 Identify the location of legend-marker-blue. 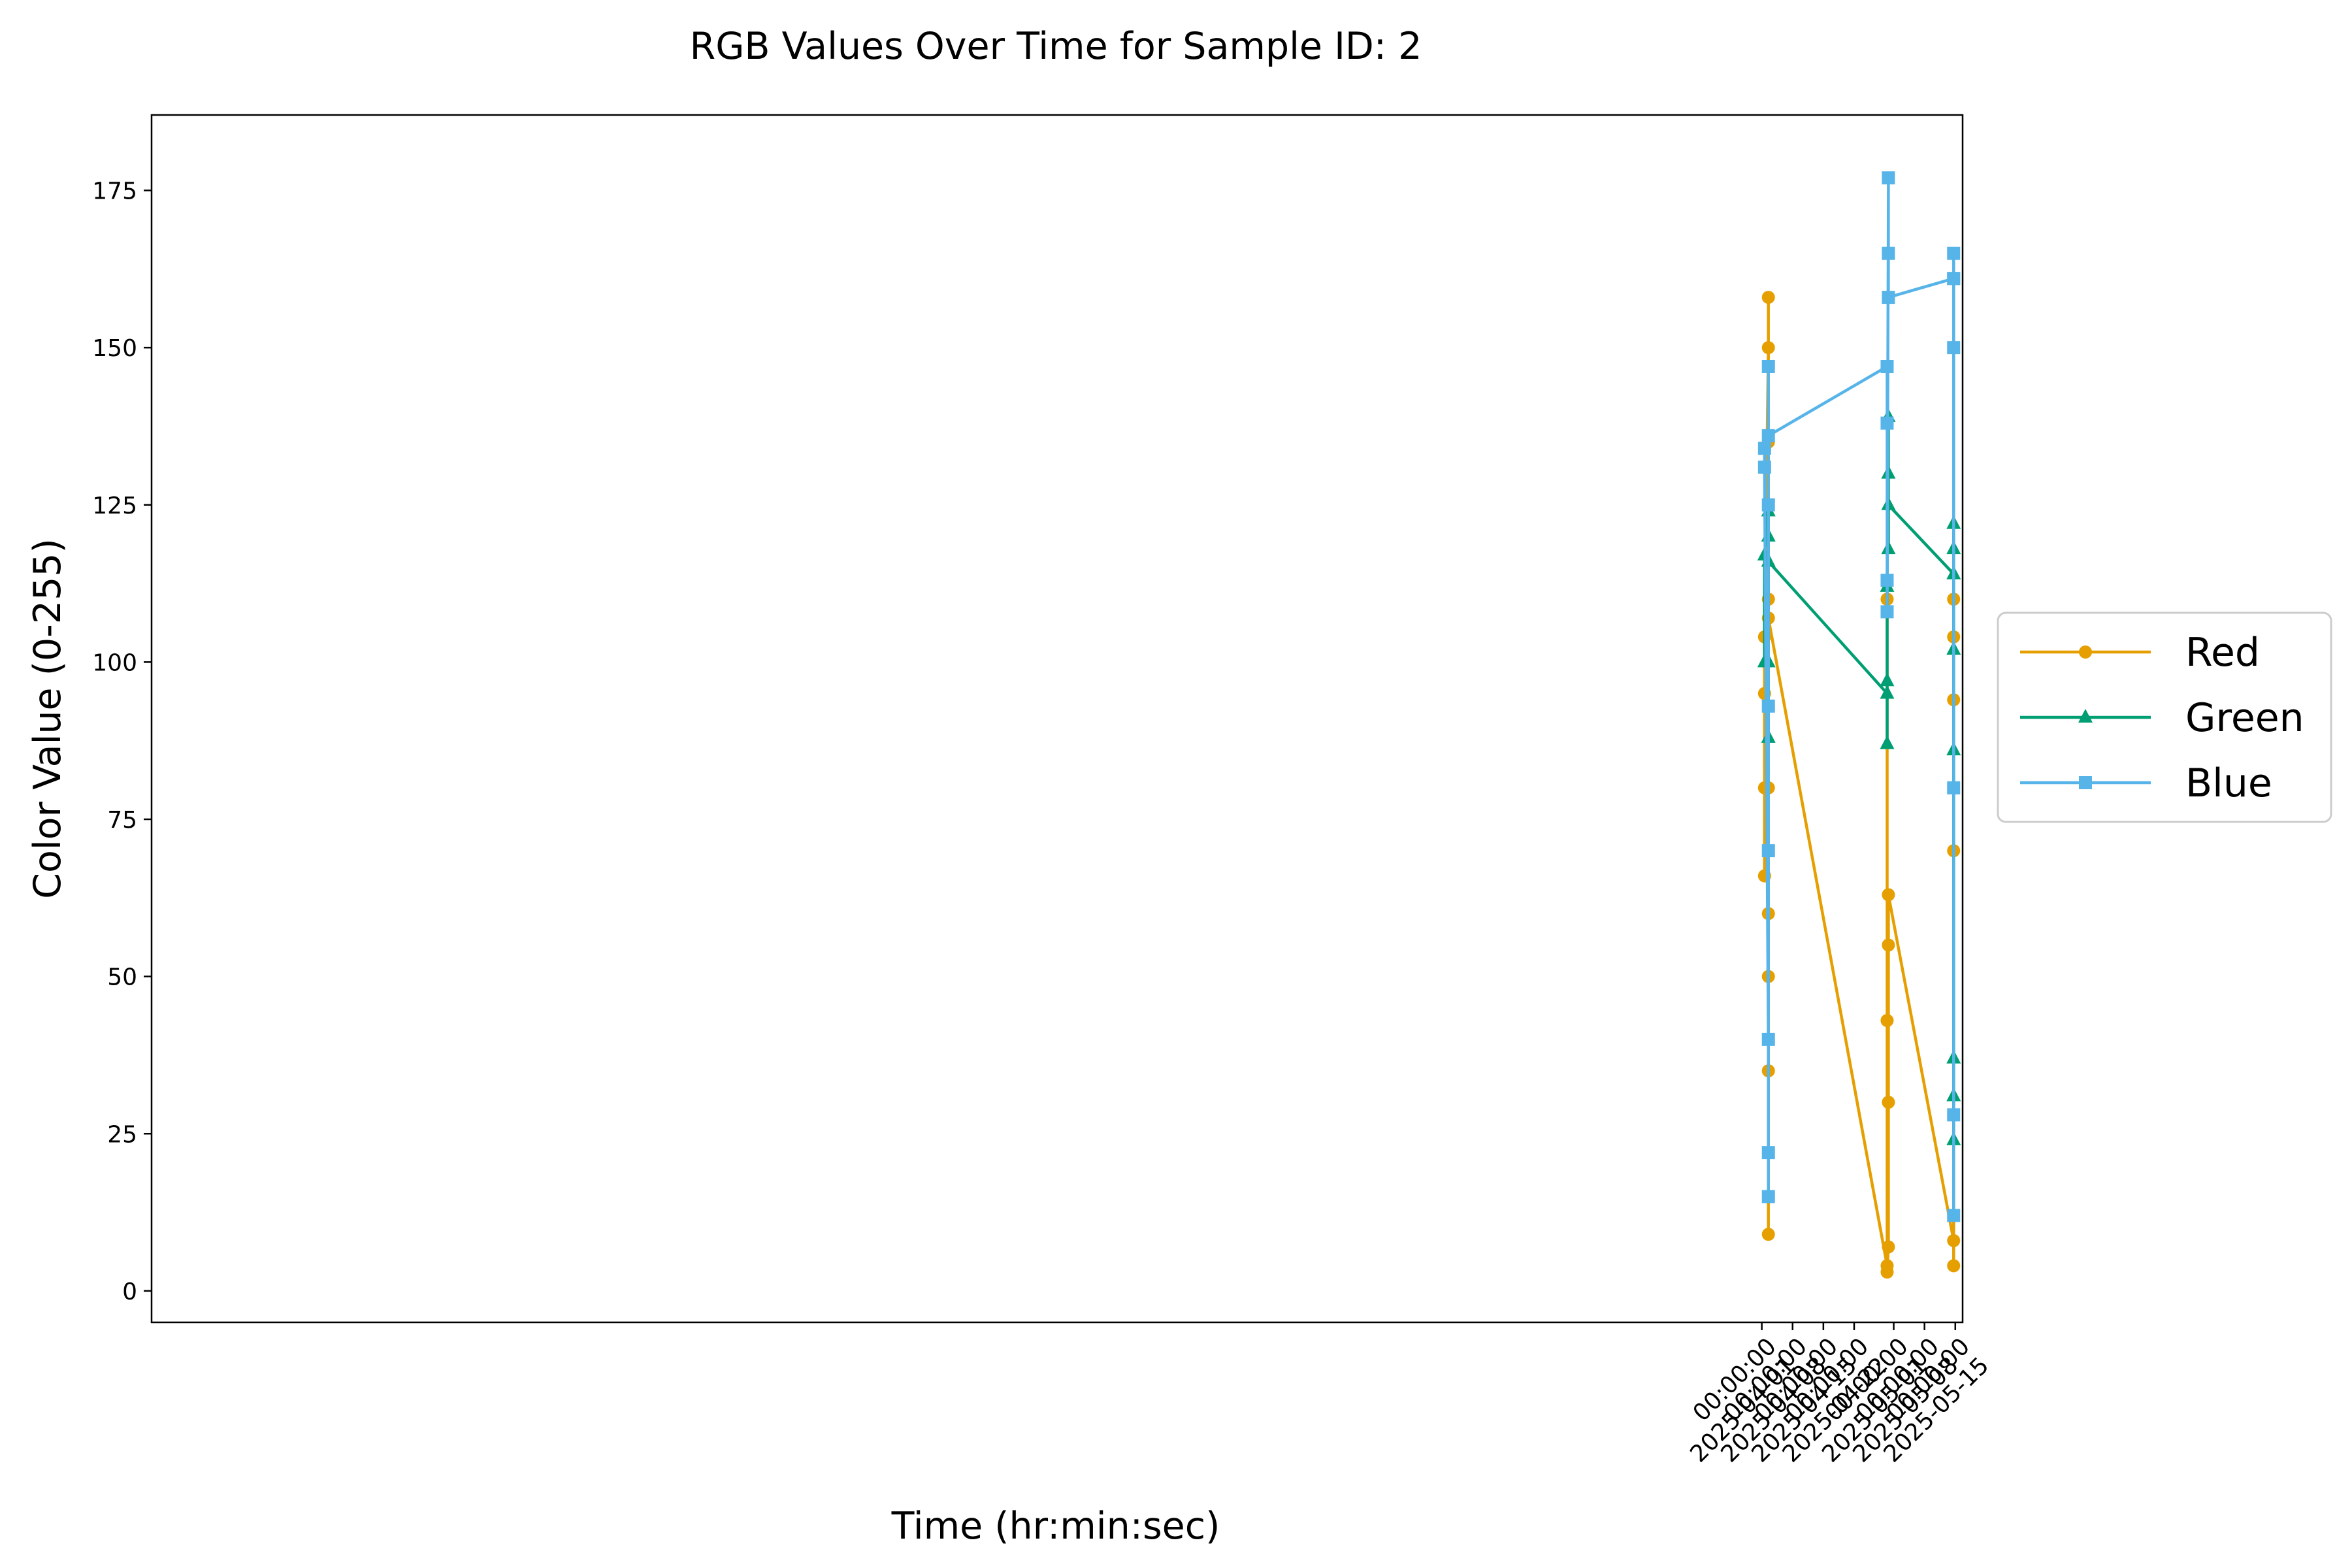
(2085, 782).